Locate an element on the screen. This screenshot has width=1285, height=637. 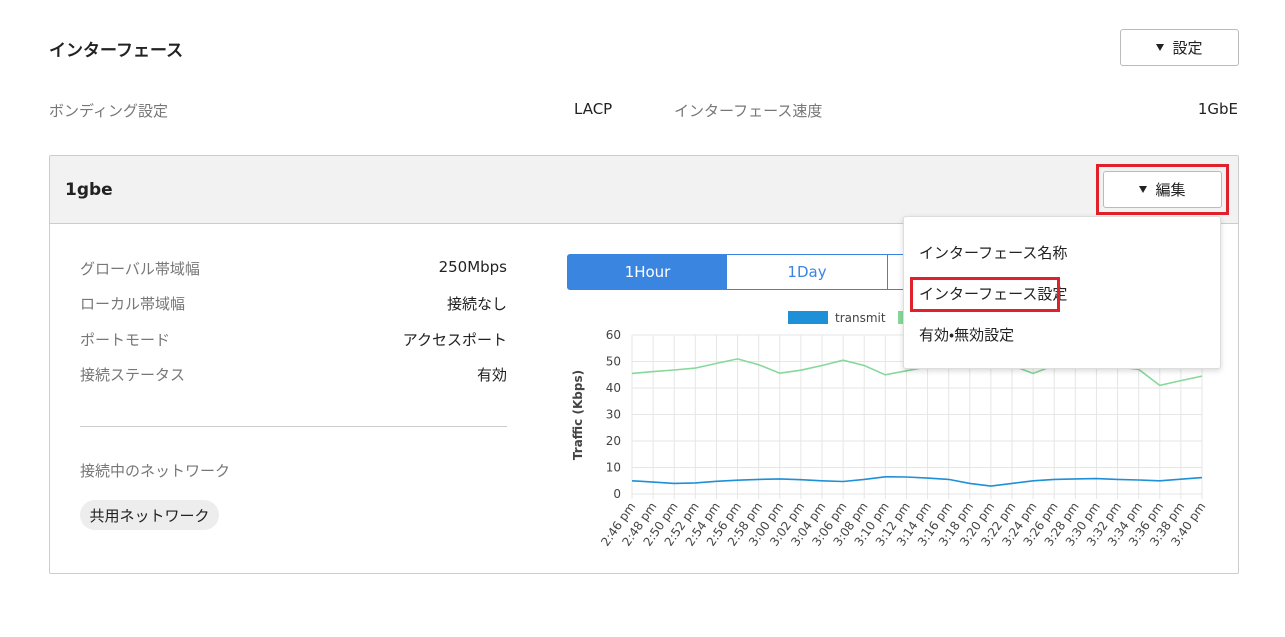
detail-label: ローカル帯域幅 is located at coordinates (133, 304).